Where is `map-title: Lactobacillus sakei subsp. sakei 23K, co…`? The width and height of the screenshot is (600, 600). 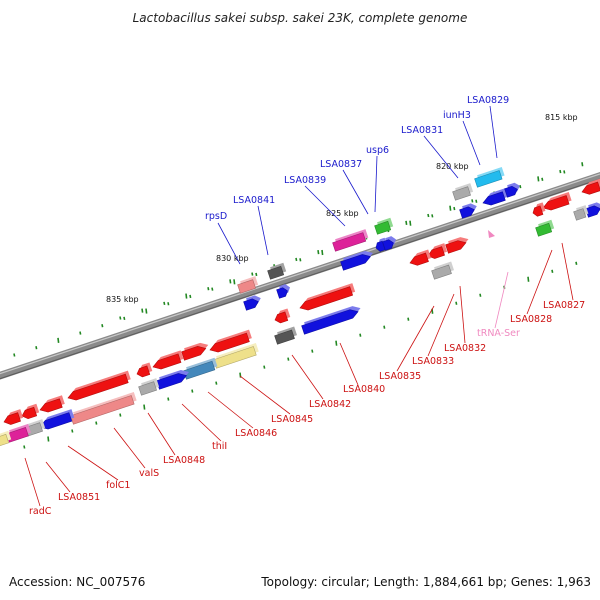
map-title: Lactobacillus sakei subsp. sakei 23K, co… is located at coordinates (300, 18).